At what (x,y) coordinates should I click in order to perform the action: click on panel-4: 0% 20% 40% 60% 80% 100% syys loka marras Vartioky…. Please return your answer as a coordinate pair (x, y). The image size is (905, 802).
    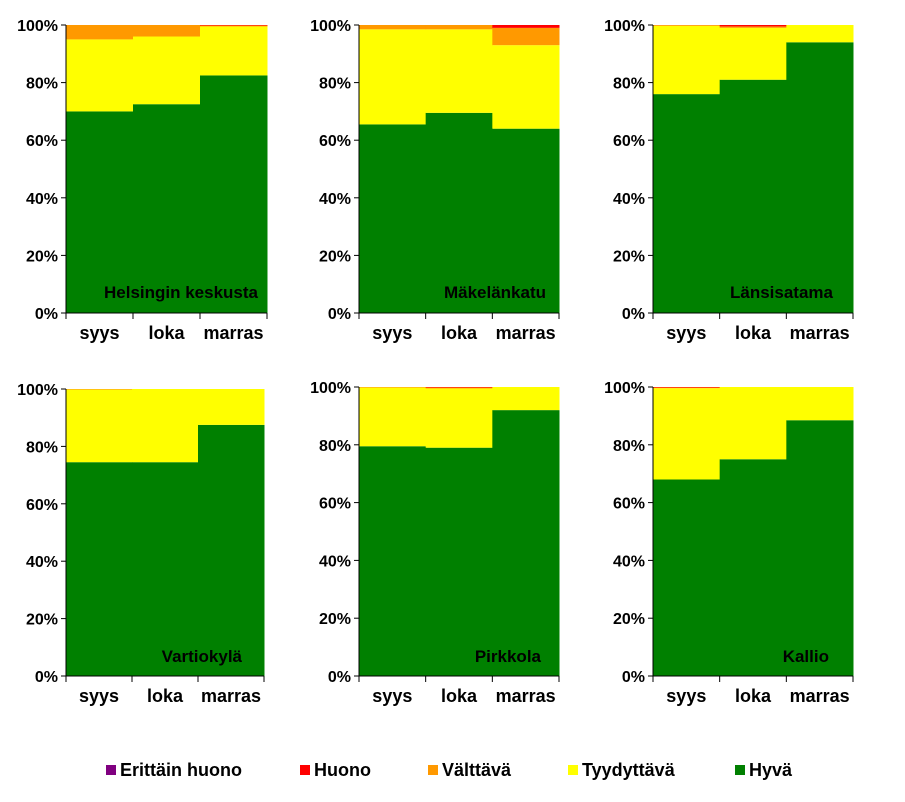
    Looking at the image, I should click on (141, 544).